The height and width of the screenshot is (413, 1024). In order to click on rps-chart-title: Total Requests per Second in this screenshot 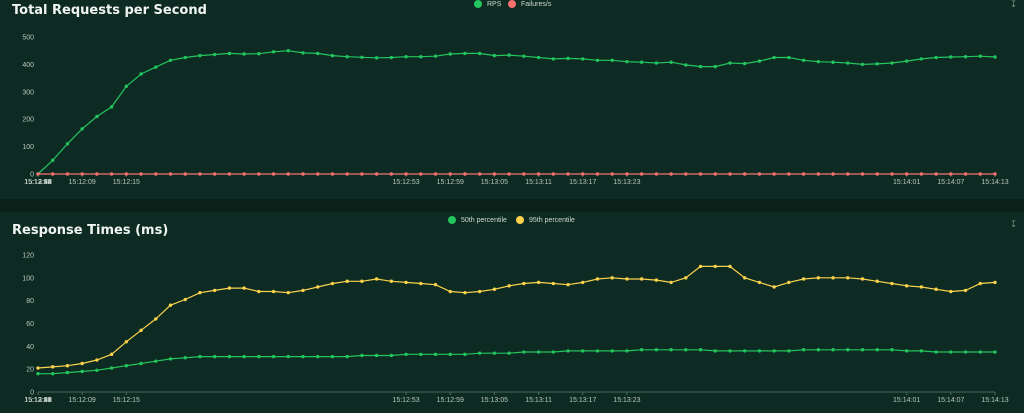, I will do `click(109, 10)`.